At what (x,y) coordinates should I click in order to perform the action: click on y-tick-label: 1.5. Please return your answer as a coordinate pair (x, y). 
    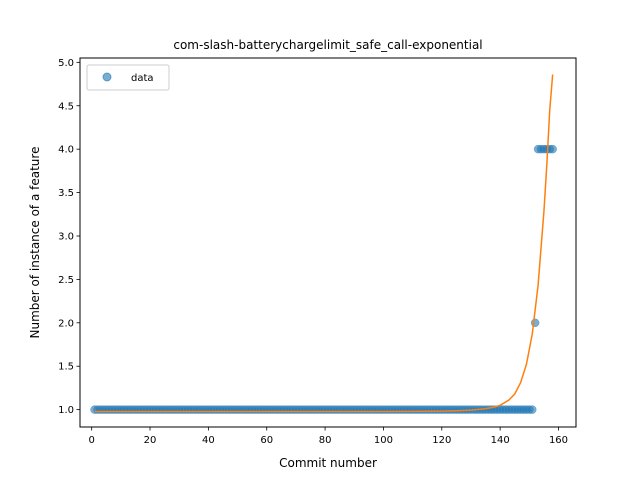
    Looking at the image, I should click on (66, 367).